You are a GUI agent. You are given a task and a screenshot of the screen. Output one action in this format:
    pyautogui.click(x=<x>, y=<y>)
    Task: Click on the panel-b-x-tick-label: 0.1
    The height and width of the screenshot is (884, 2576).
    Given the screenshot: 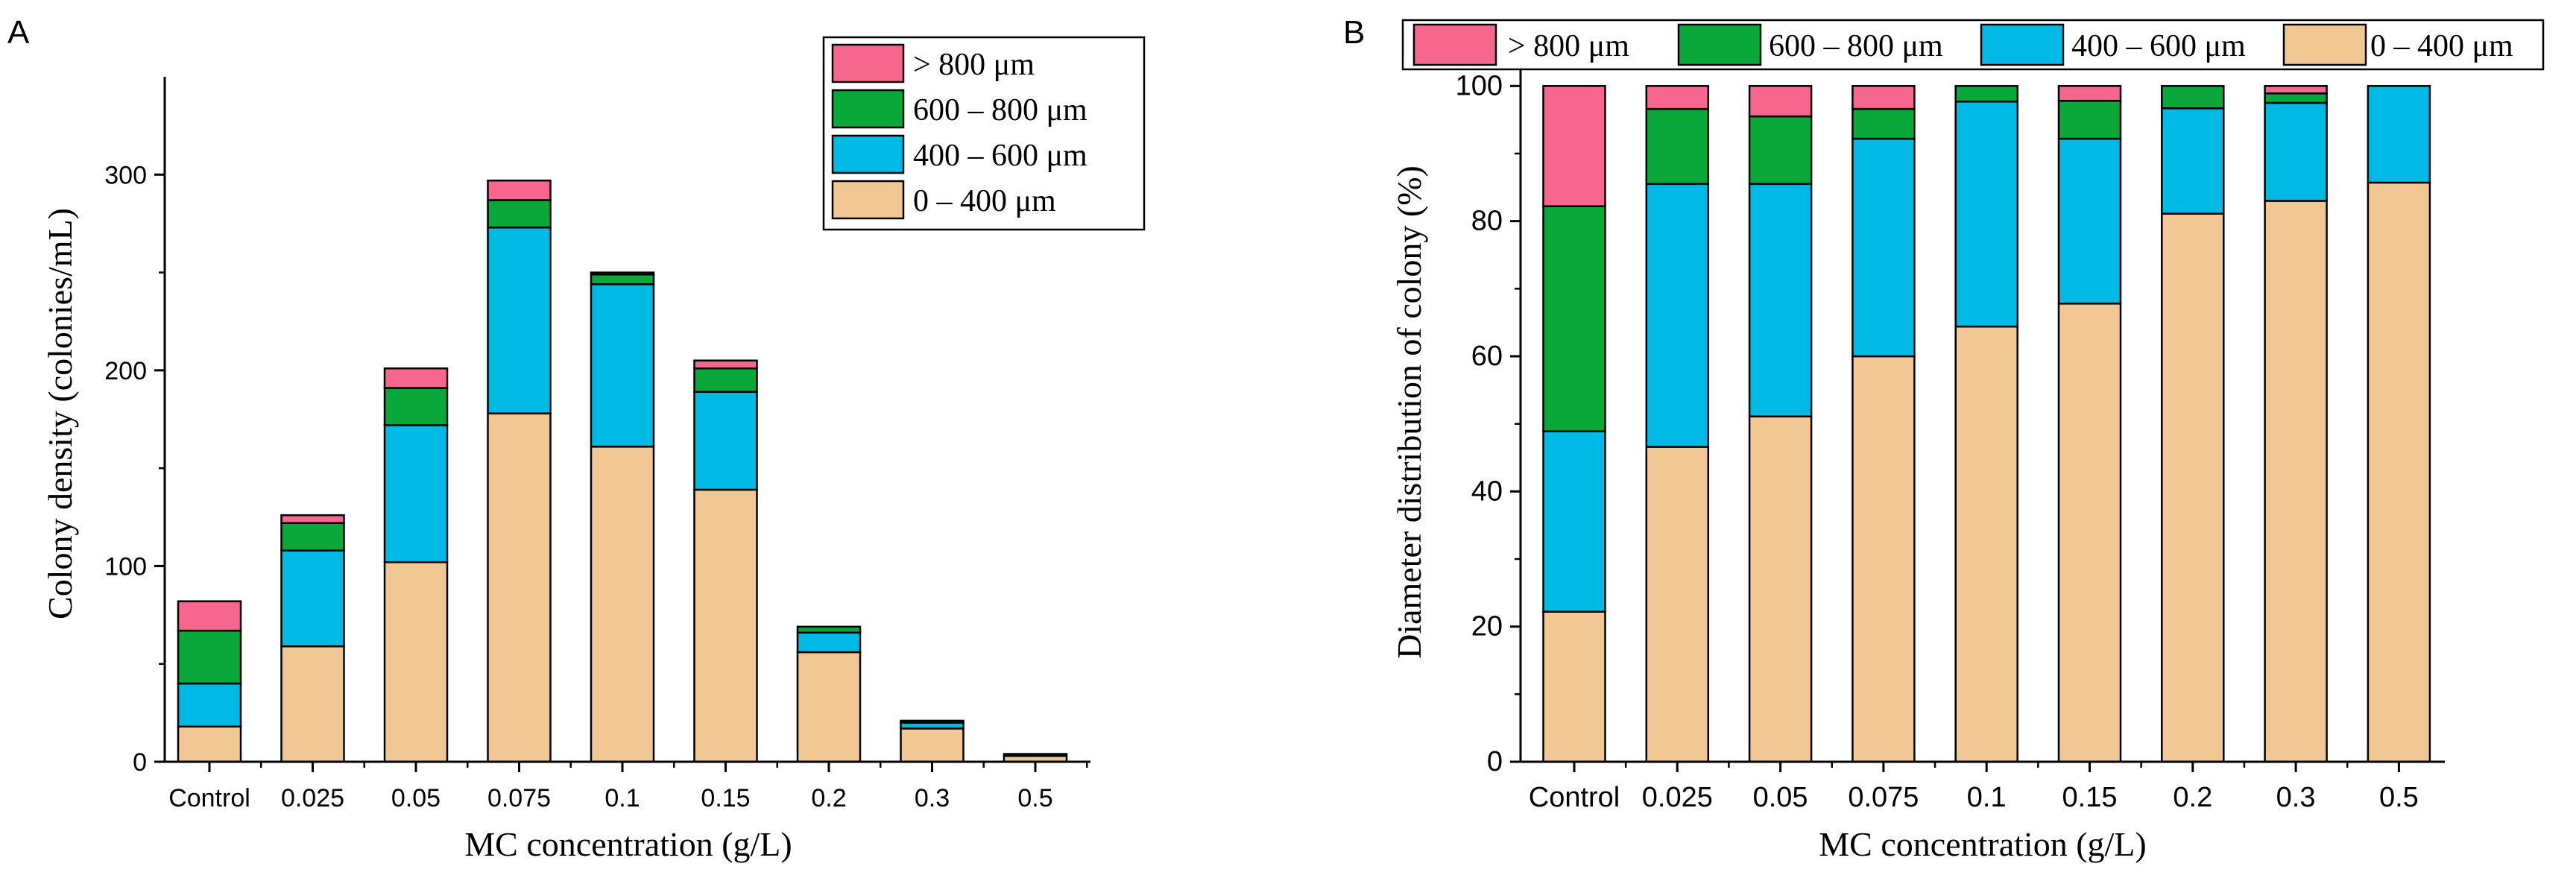 What is the action you would take?
    pyautogui.click(x=1987, y=797)
    